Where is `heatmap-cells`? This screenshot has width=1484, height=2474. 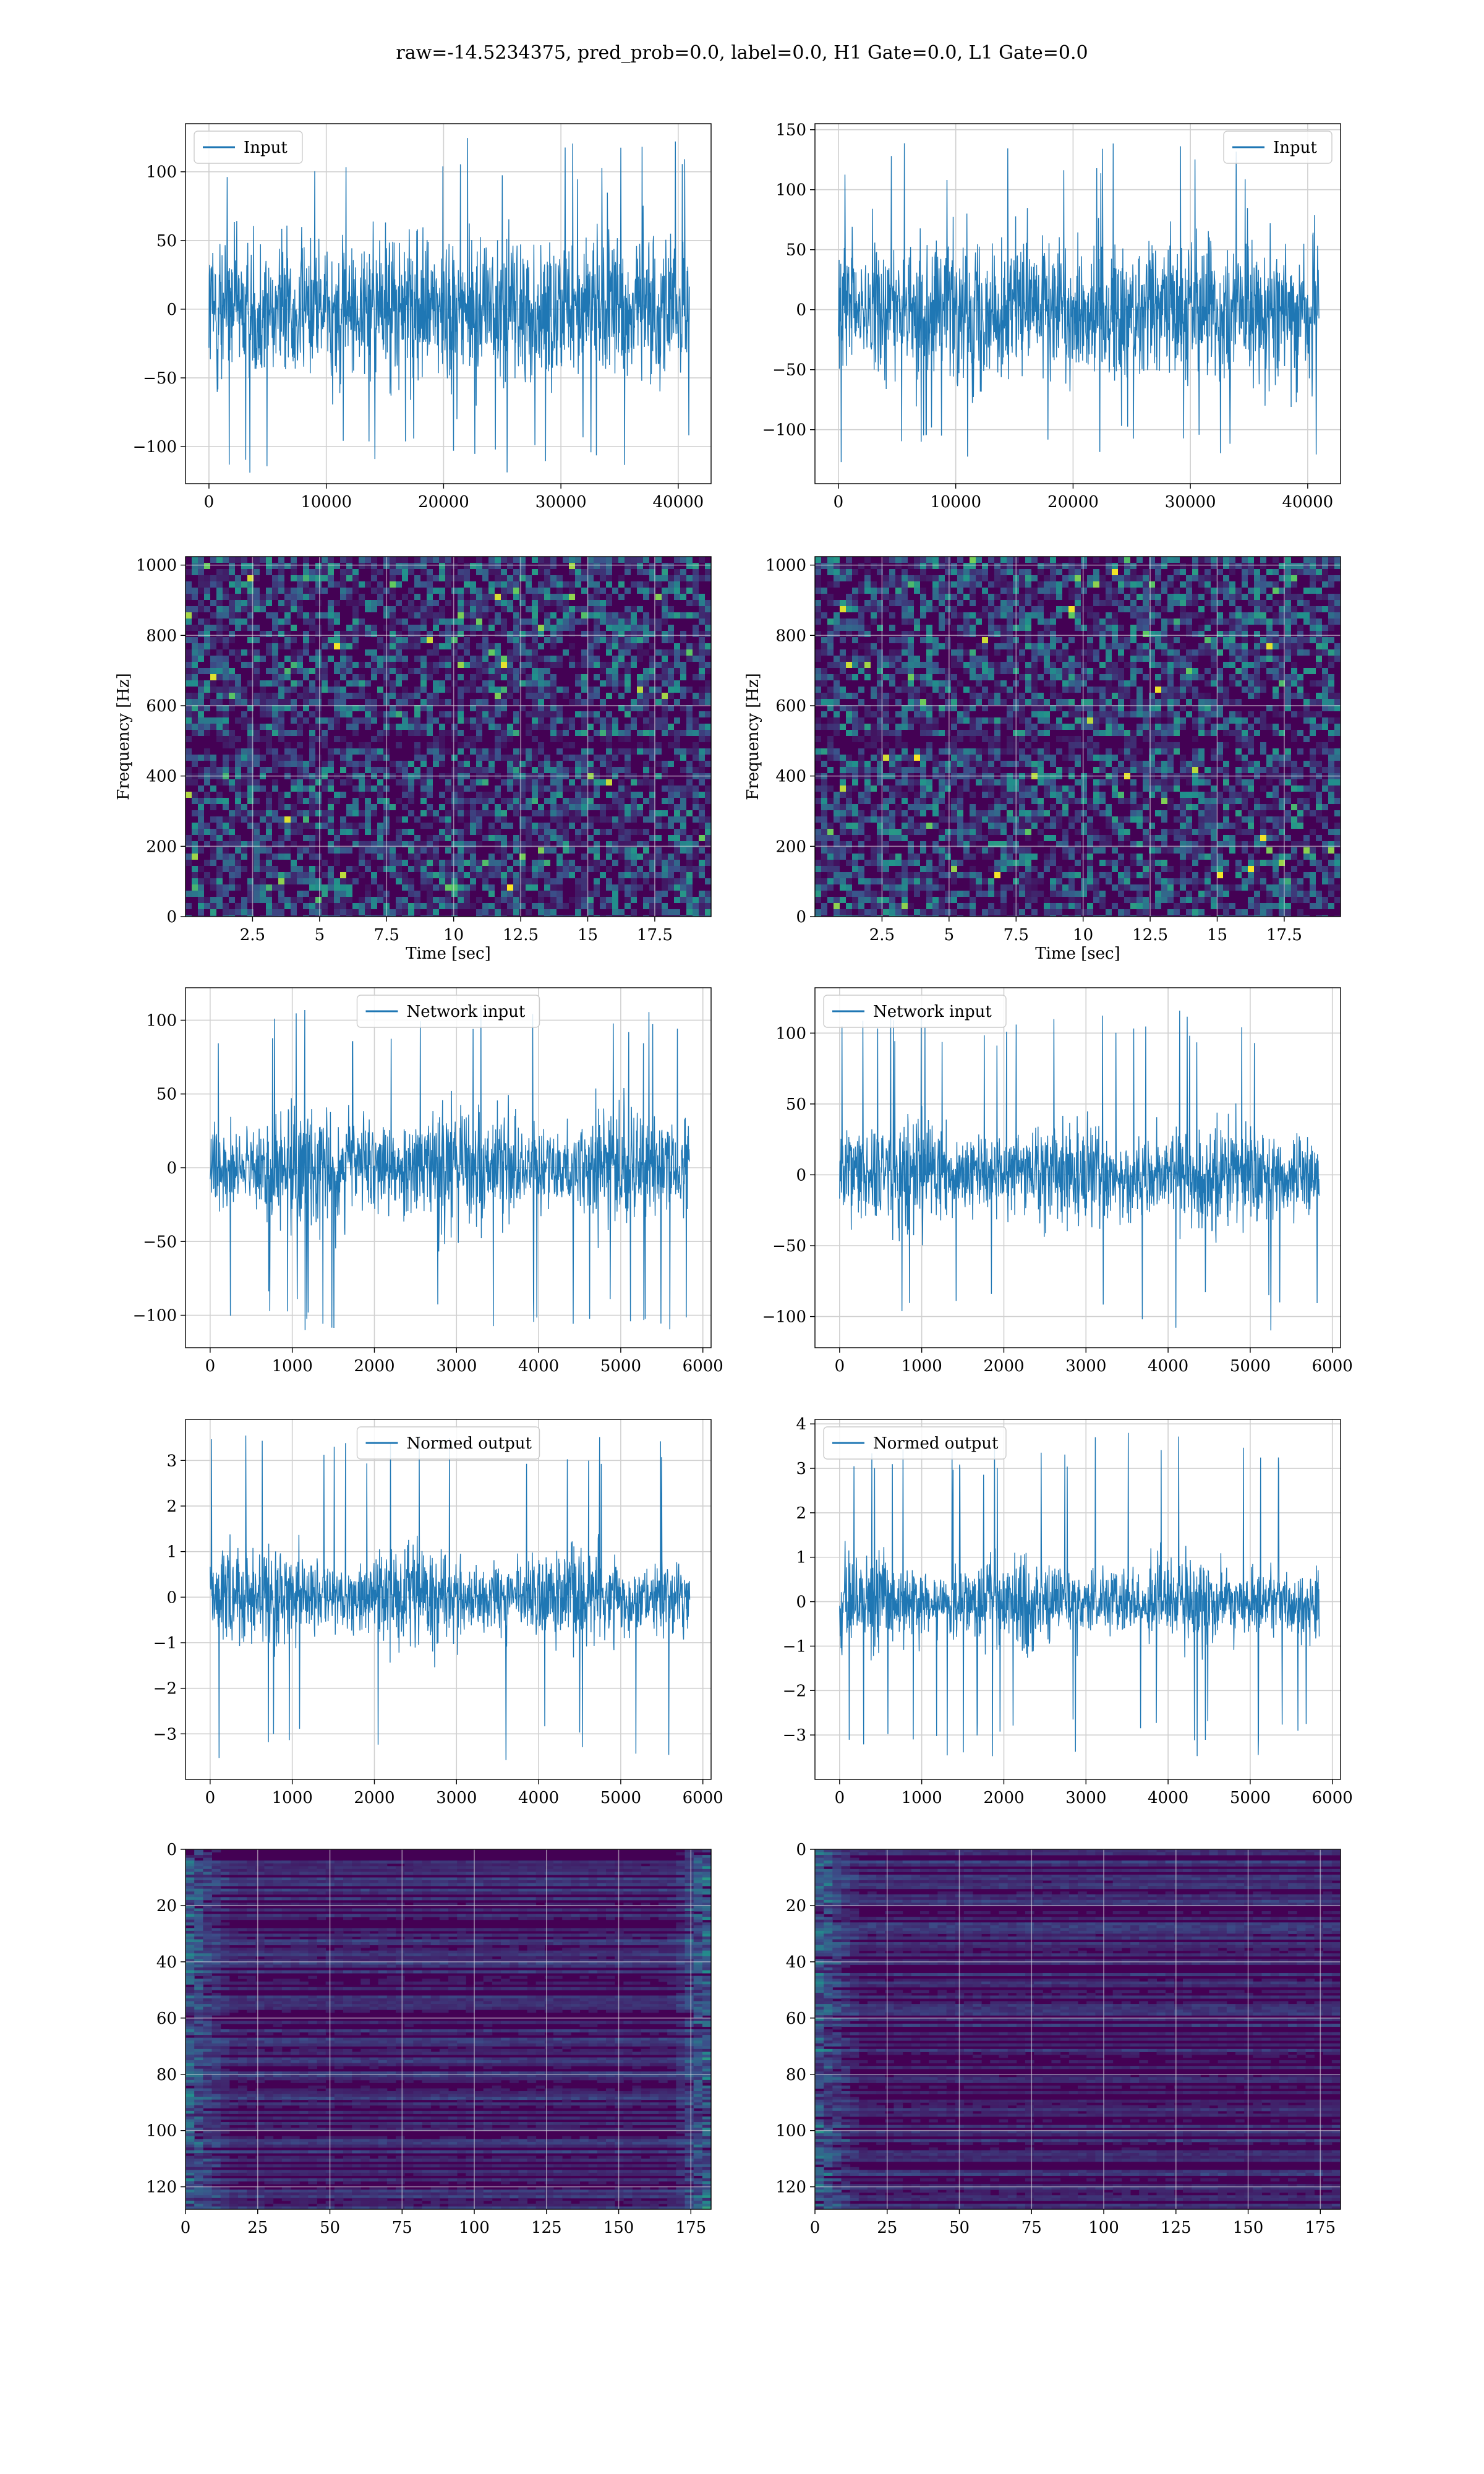 heatmap-cells is located at coordinates (1078, 737).